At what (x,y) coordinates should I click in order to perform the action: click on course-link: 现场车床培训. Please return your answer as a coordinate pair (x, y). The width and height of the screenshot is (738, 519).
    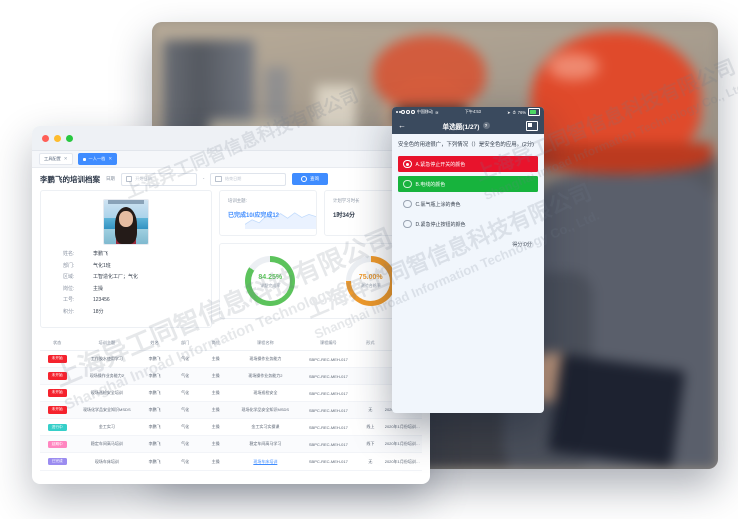
    Looking at the image, I should click on (265, 461).